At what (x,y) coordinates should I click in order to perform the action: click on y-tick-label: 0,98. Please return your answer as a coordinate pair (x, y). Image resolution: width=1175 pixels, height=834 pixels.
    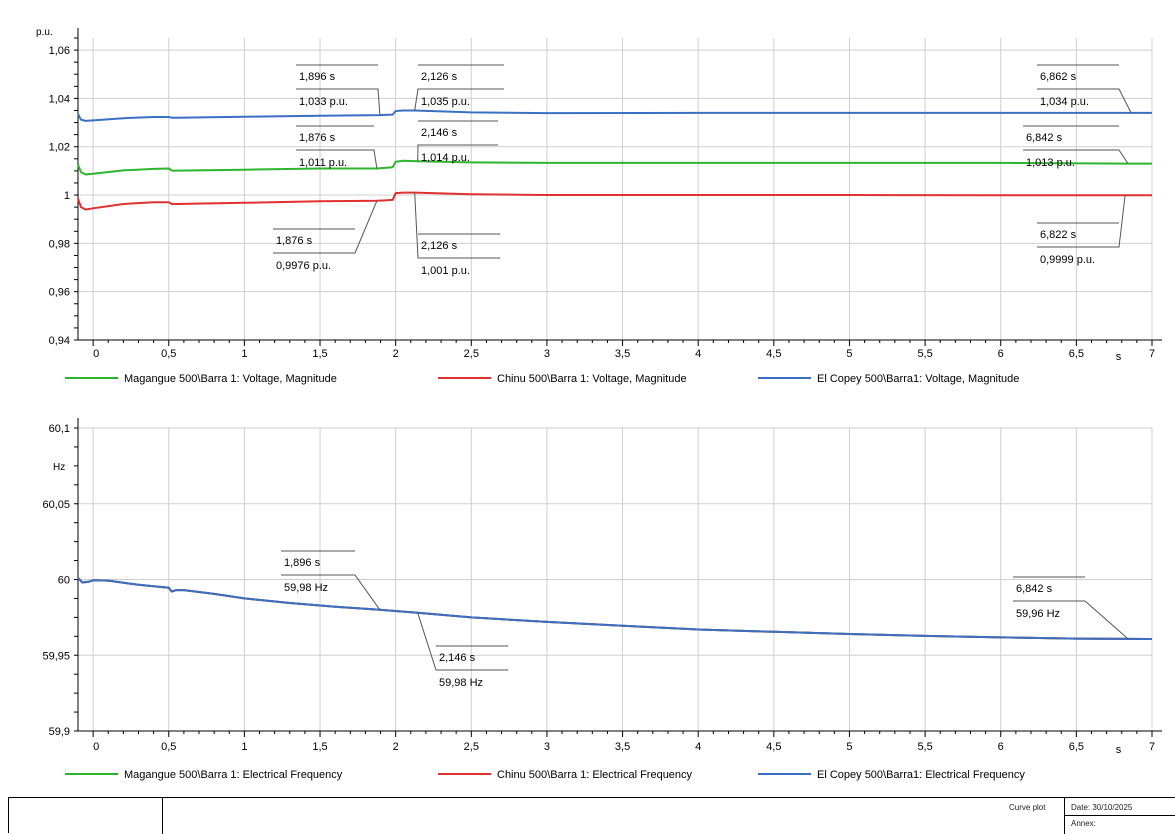
    Looking at the image, I should click on (59, 244).